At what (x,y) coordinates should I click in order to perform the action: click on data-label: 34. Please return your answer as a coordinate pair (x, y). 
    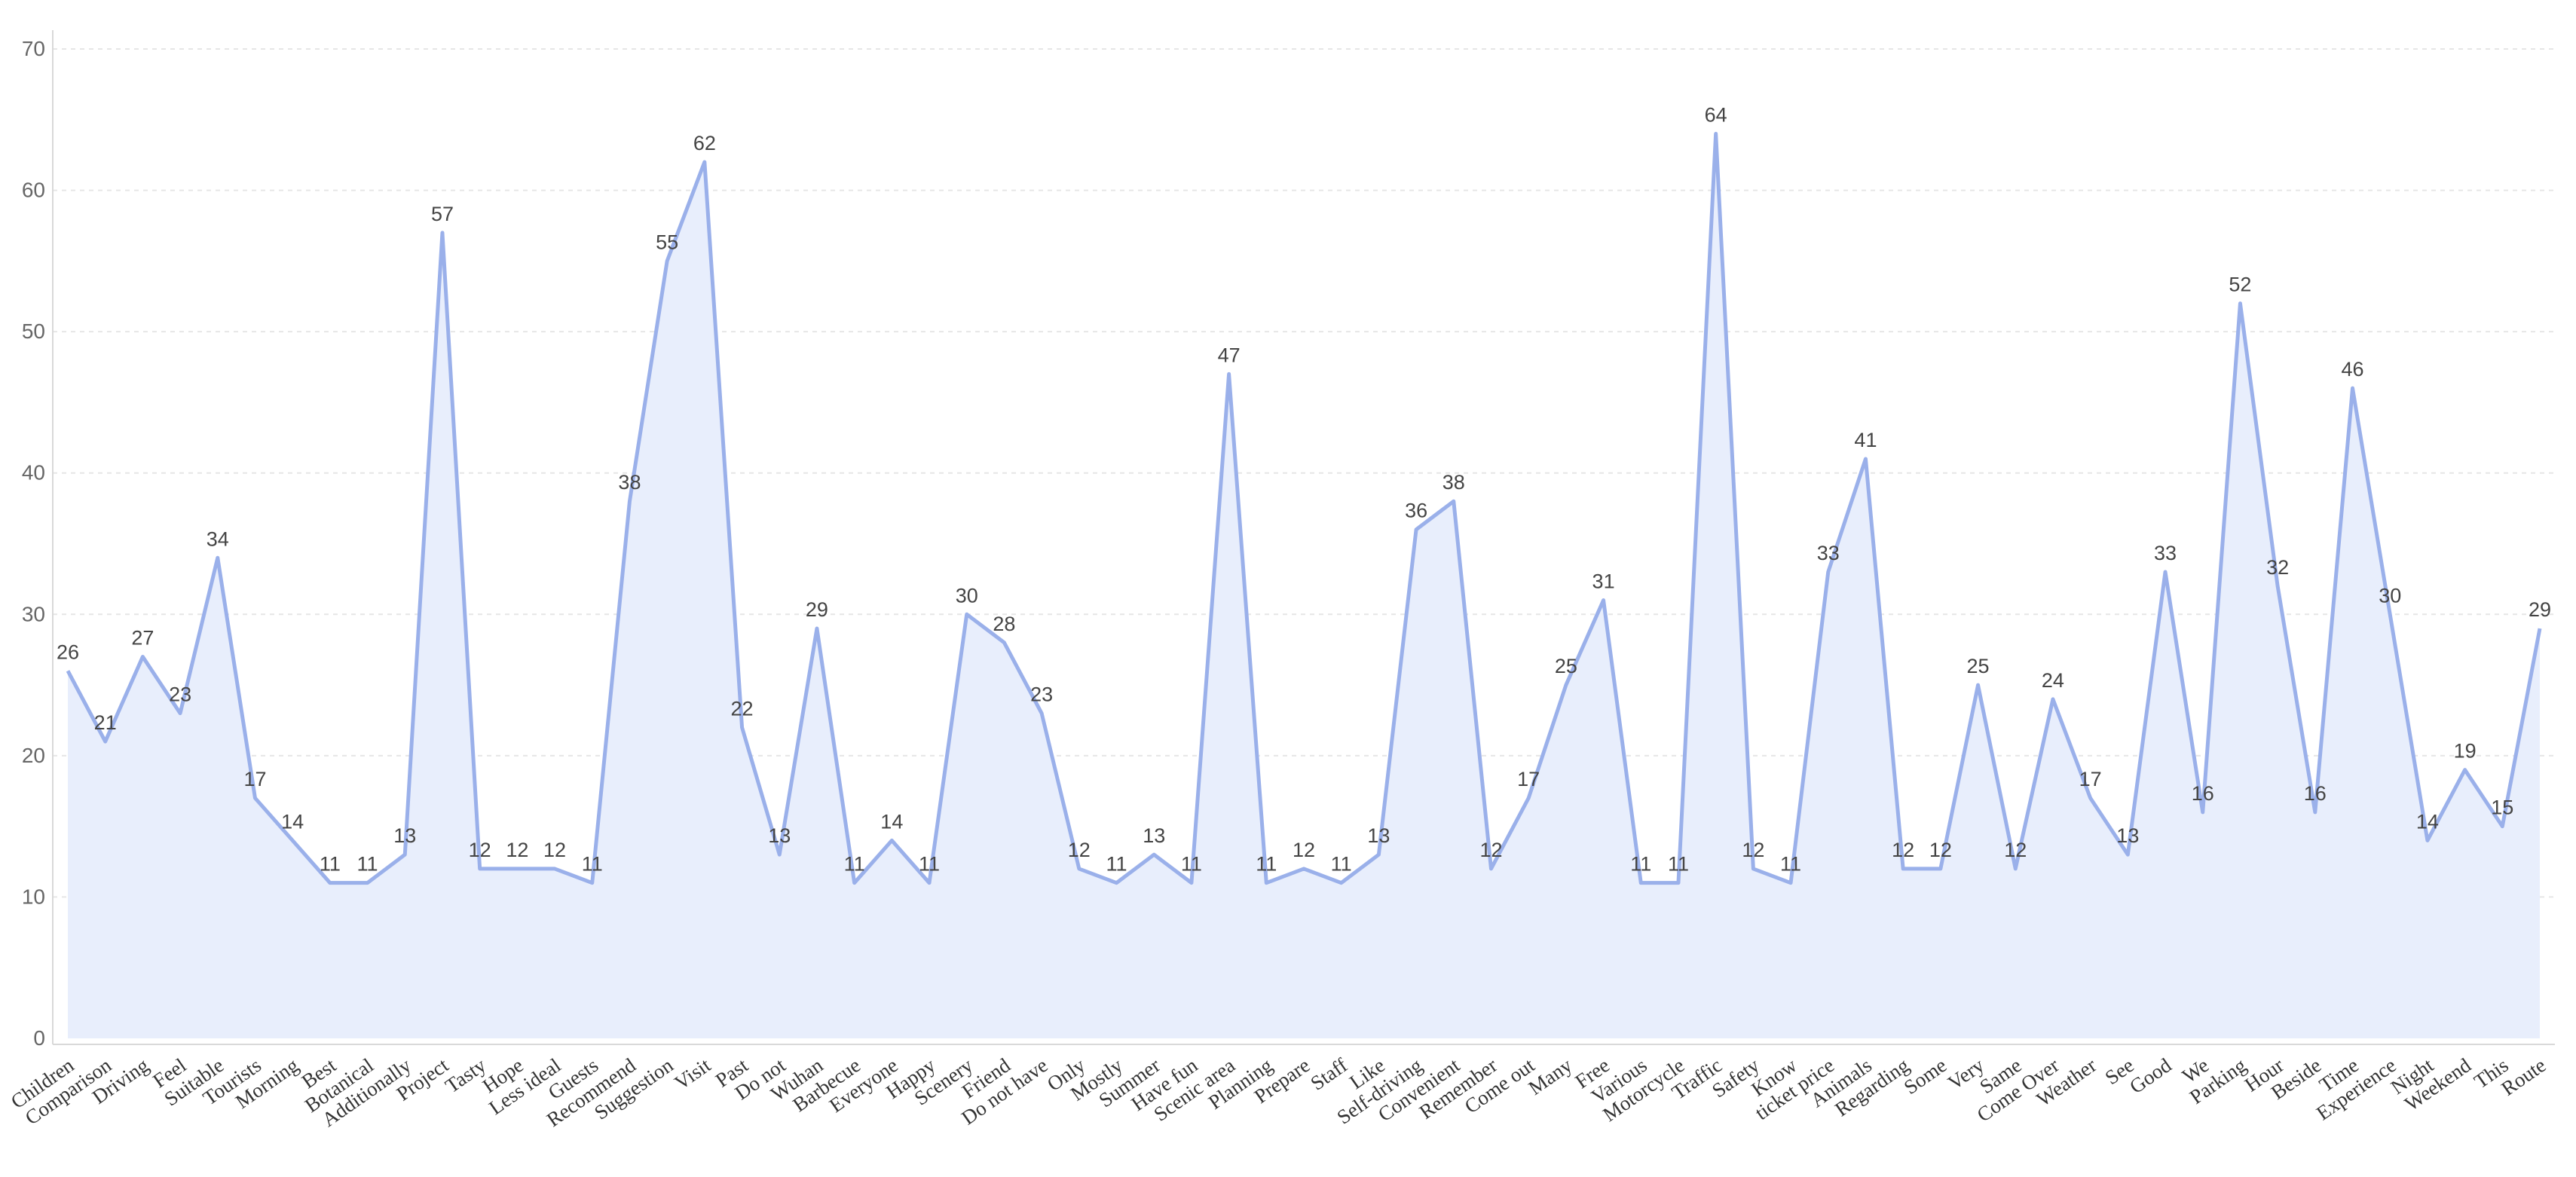
    Looking at the image, I should click on (218, 538).